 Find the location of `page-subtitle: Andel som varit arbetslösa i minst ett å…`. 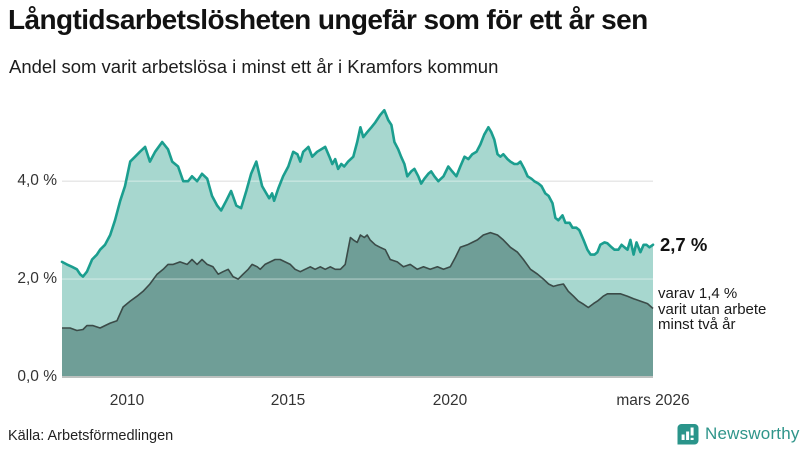

page-subtitle: Andel som varit arbetslösa i minst ett å… is located at coordinates (254, 66).